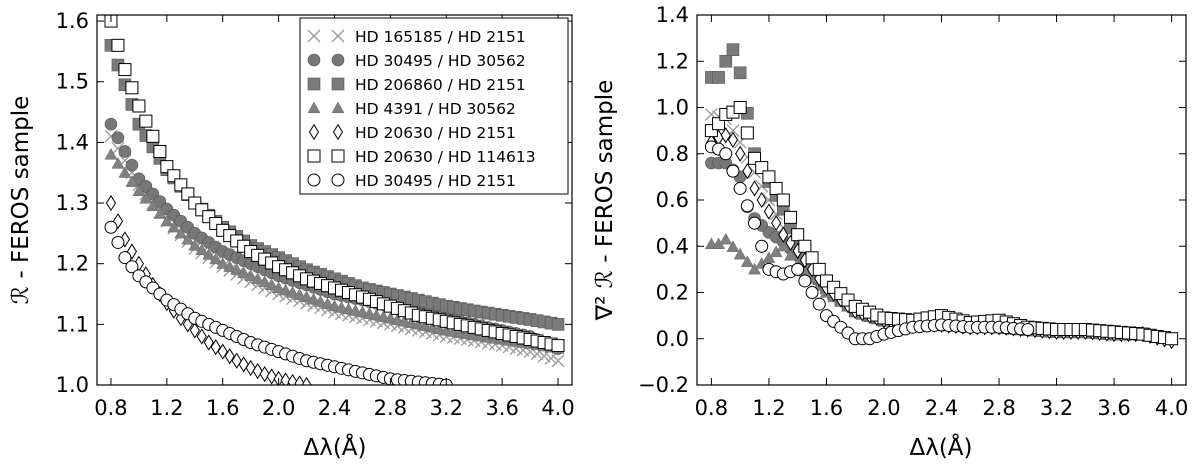 This screenshot has height=469, width=1200. What do you see at coordinates (440, 61) in the screenshot?
I see `legend-label: HD 30495 / HD 30562` at bounding box center [440, 61].